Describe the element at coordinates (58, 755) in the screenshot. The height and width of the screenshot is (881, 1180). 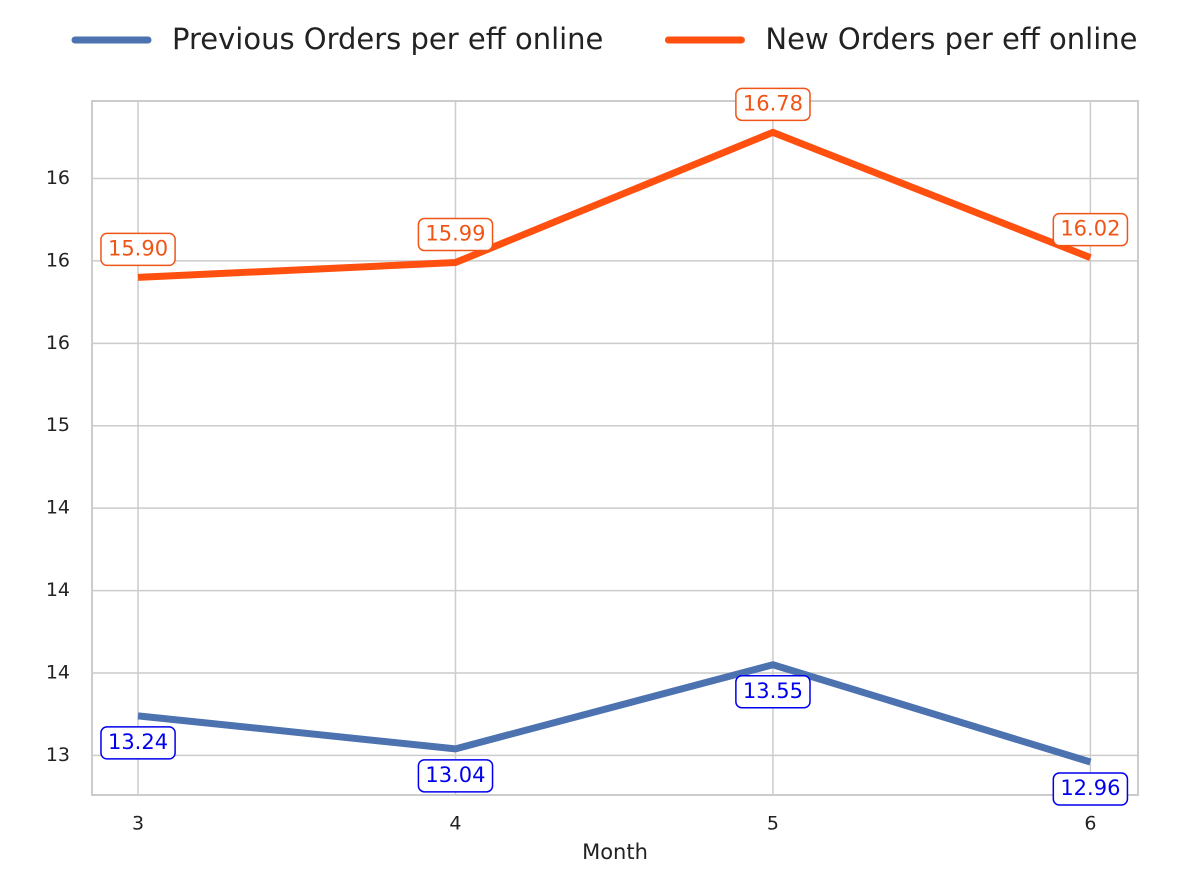
I see `y-tick-label: 13` at that location.